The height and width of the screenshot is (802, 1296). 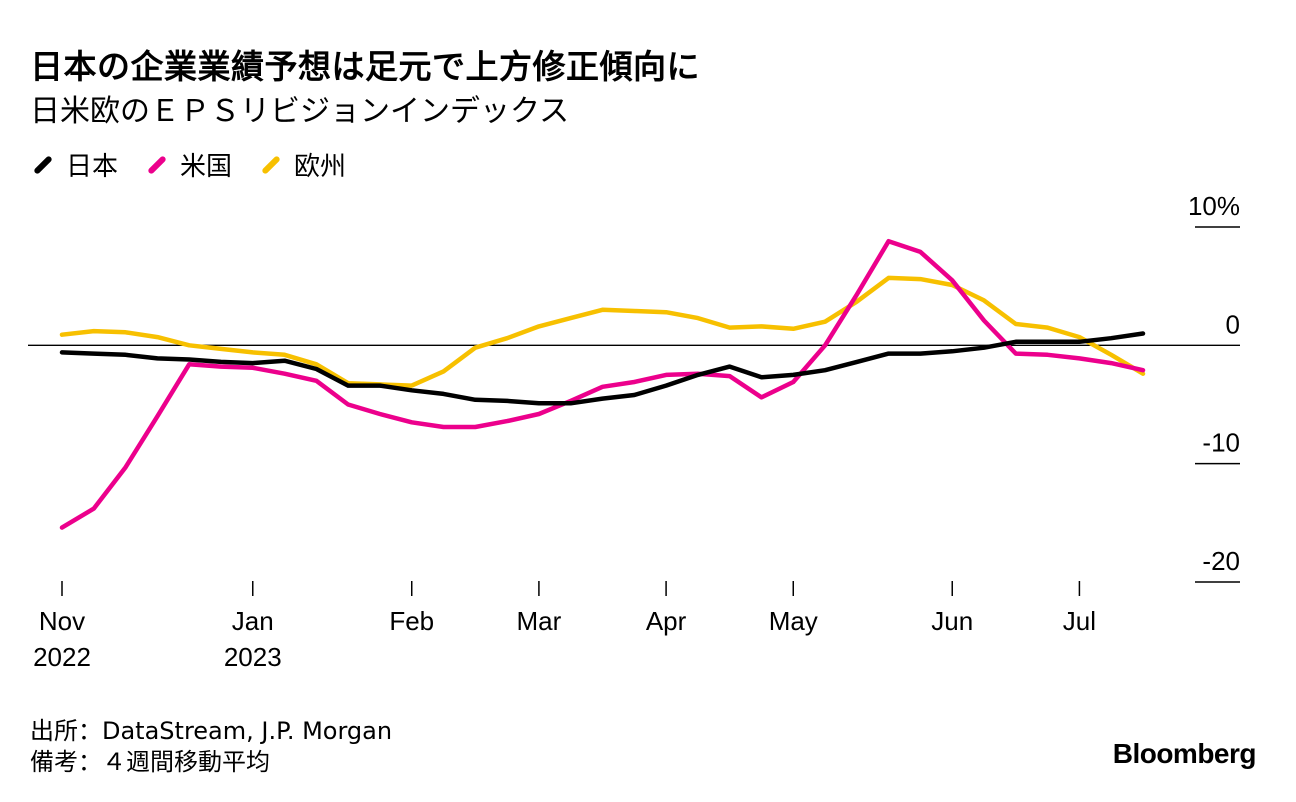 What do you see at coordinates (253, 621) in the screenshot?
I see `x-tick-label: Jan` at bounding box center [253, 621].